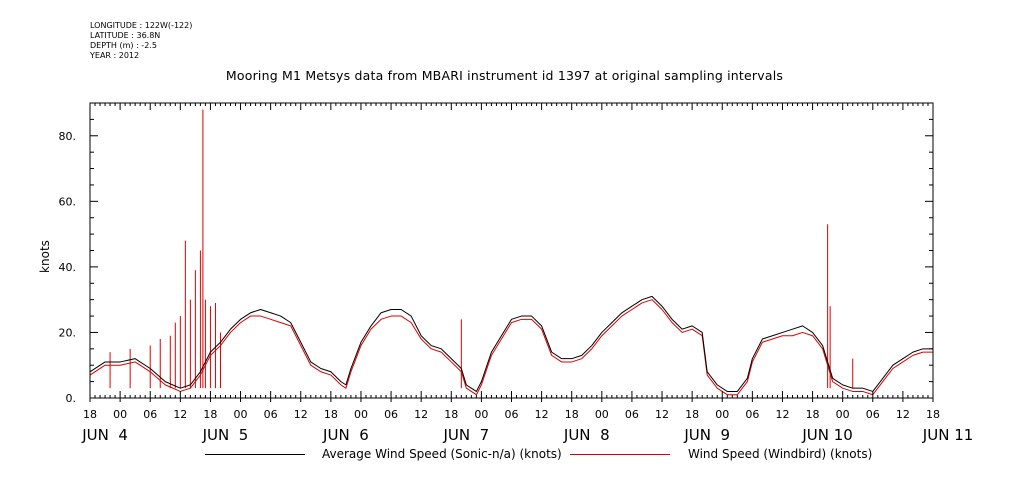 The width and height of the screenshot is (1009, 504). I want to click on x-day-label: JUN 8, so click(586, 435).